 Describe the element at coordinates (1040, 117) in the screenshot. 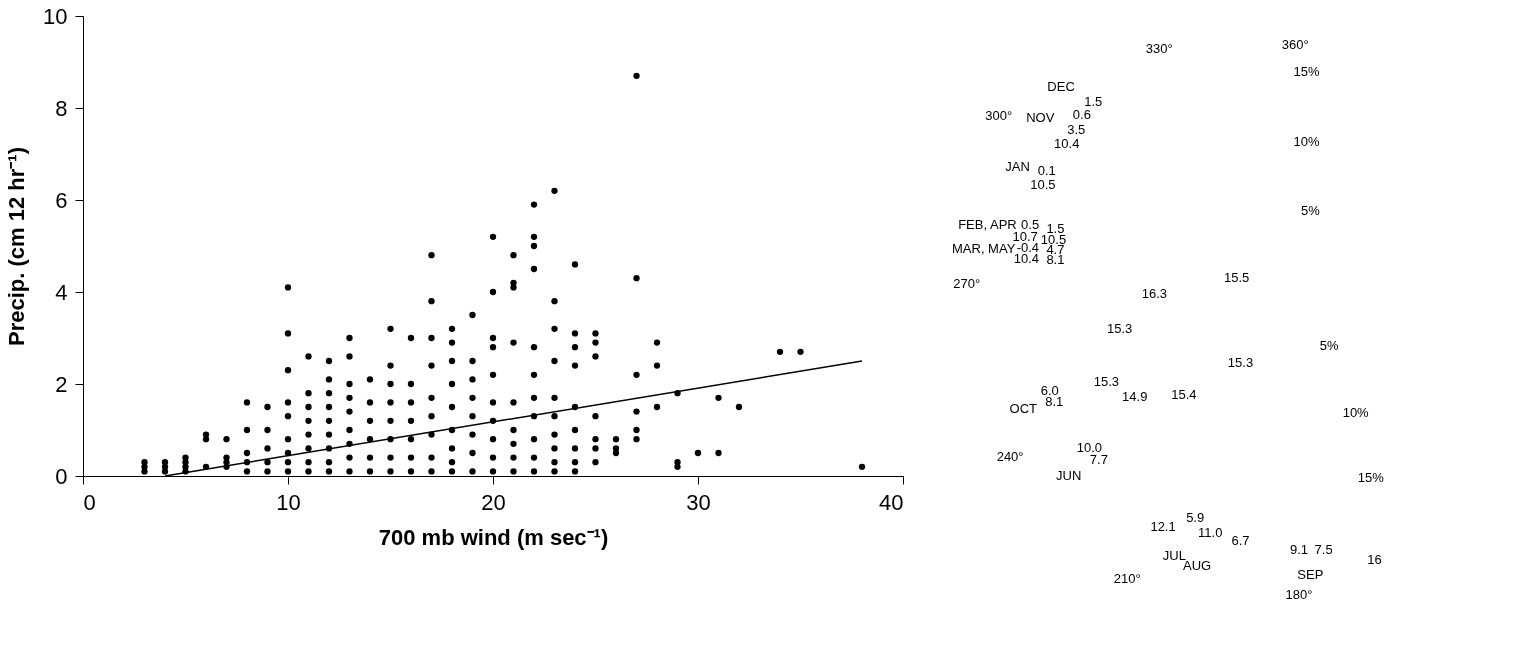

I see `text: NOV` at that location.